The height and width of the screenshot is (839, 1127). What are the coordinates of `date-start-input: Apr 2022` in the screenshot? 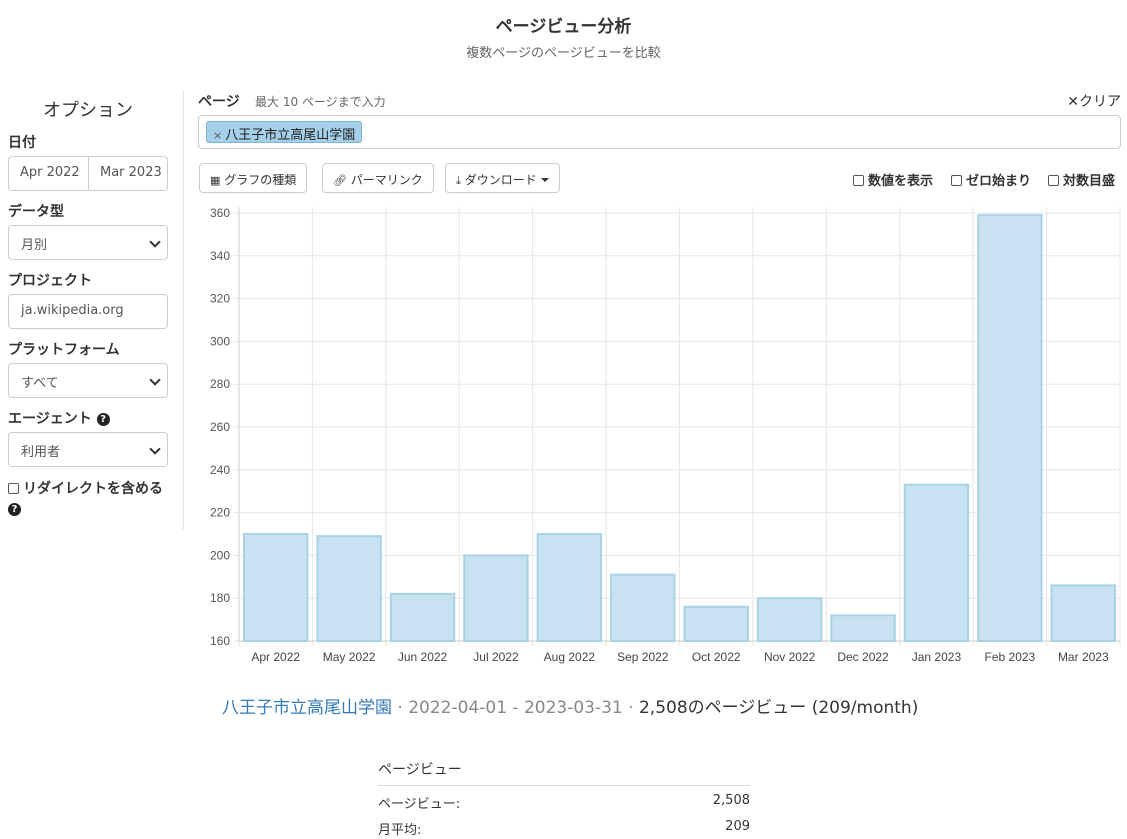 It's located at (48, 173).